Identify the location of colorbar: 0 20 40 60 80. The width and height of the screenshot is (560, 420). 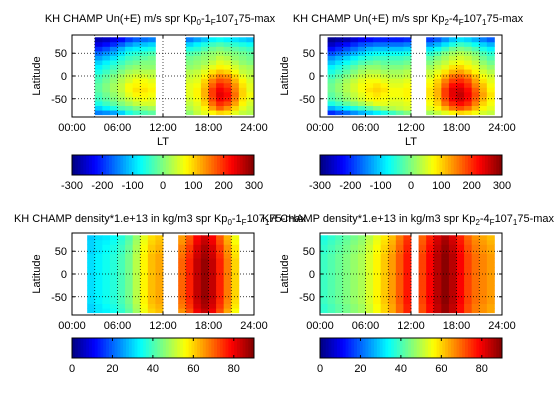
(410, 356).